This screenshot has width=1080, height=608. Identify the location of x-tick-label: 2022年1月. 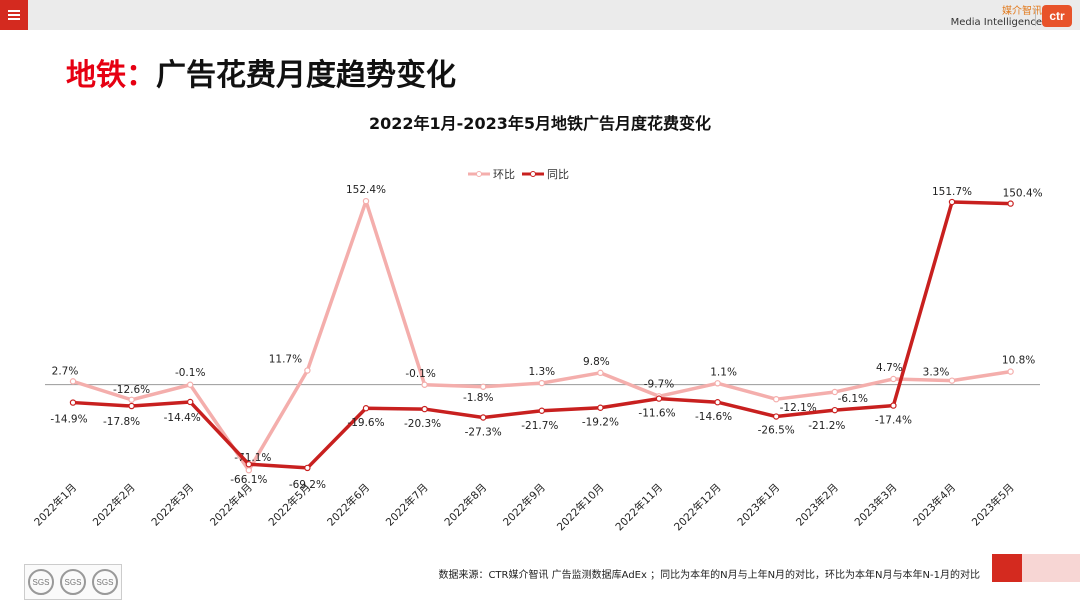
(55, 505).